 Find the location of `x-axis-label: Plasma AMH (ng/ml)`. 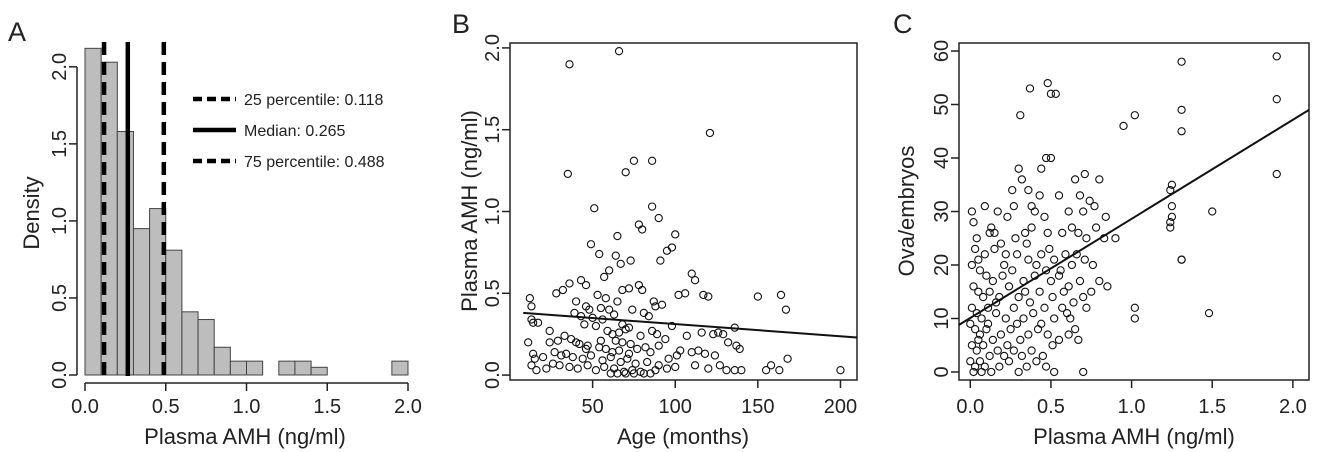

x-axis-label: Plasma AMH (ng/ml) is located at coordinates (1134, 436).